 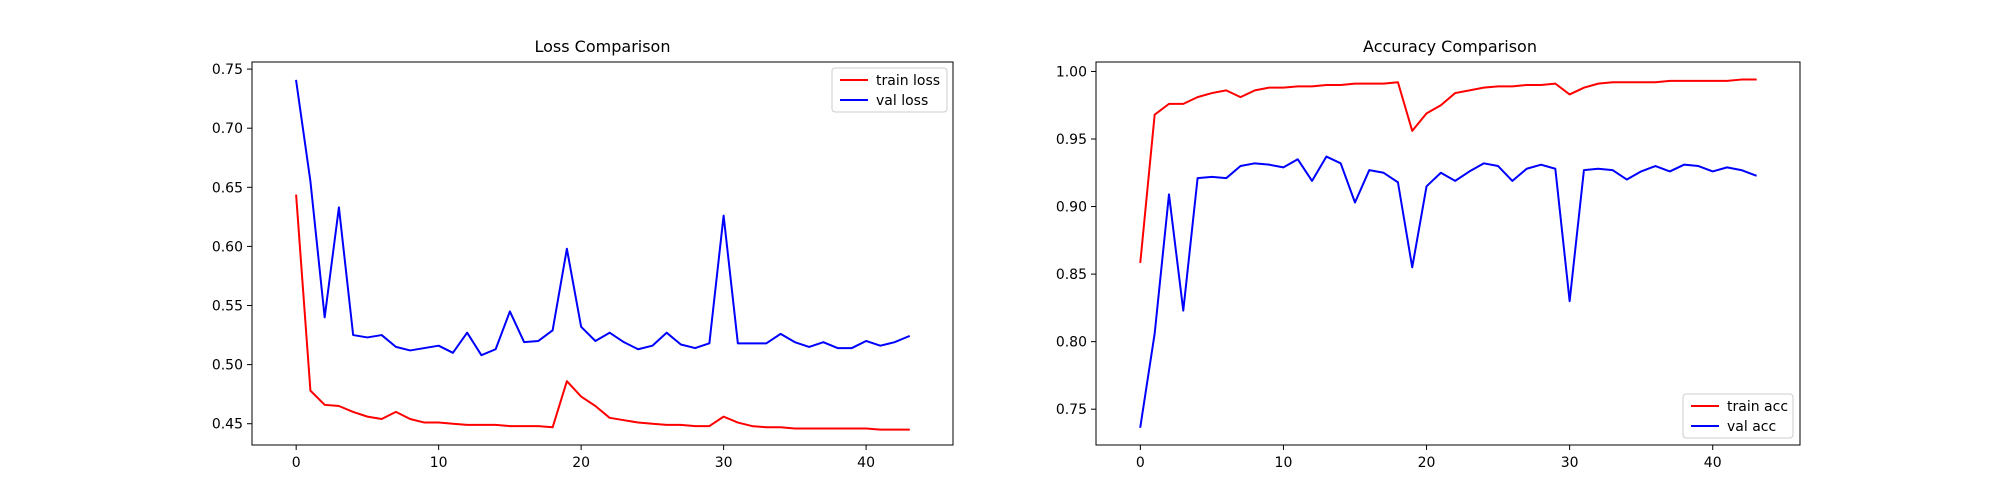 What do you see at coordinates (1713, 463) in the screenshot?
I see `accuracy-x-tick-label: 40` at bounding box center [1713, 463].